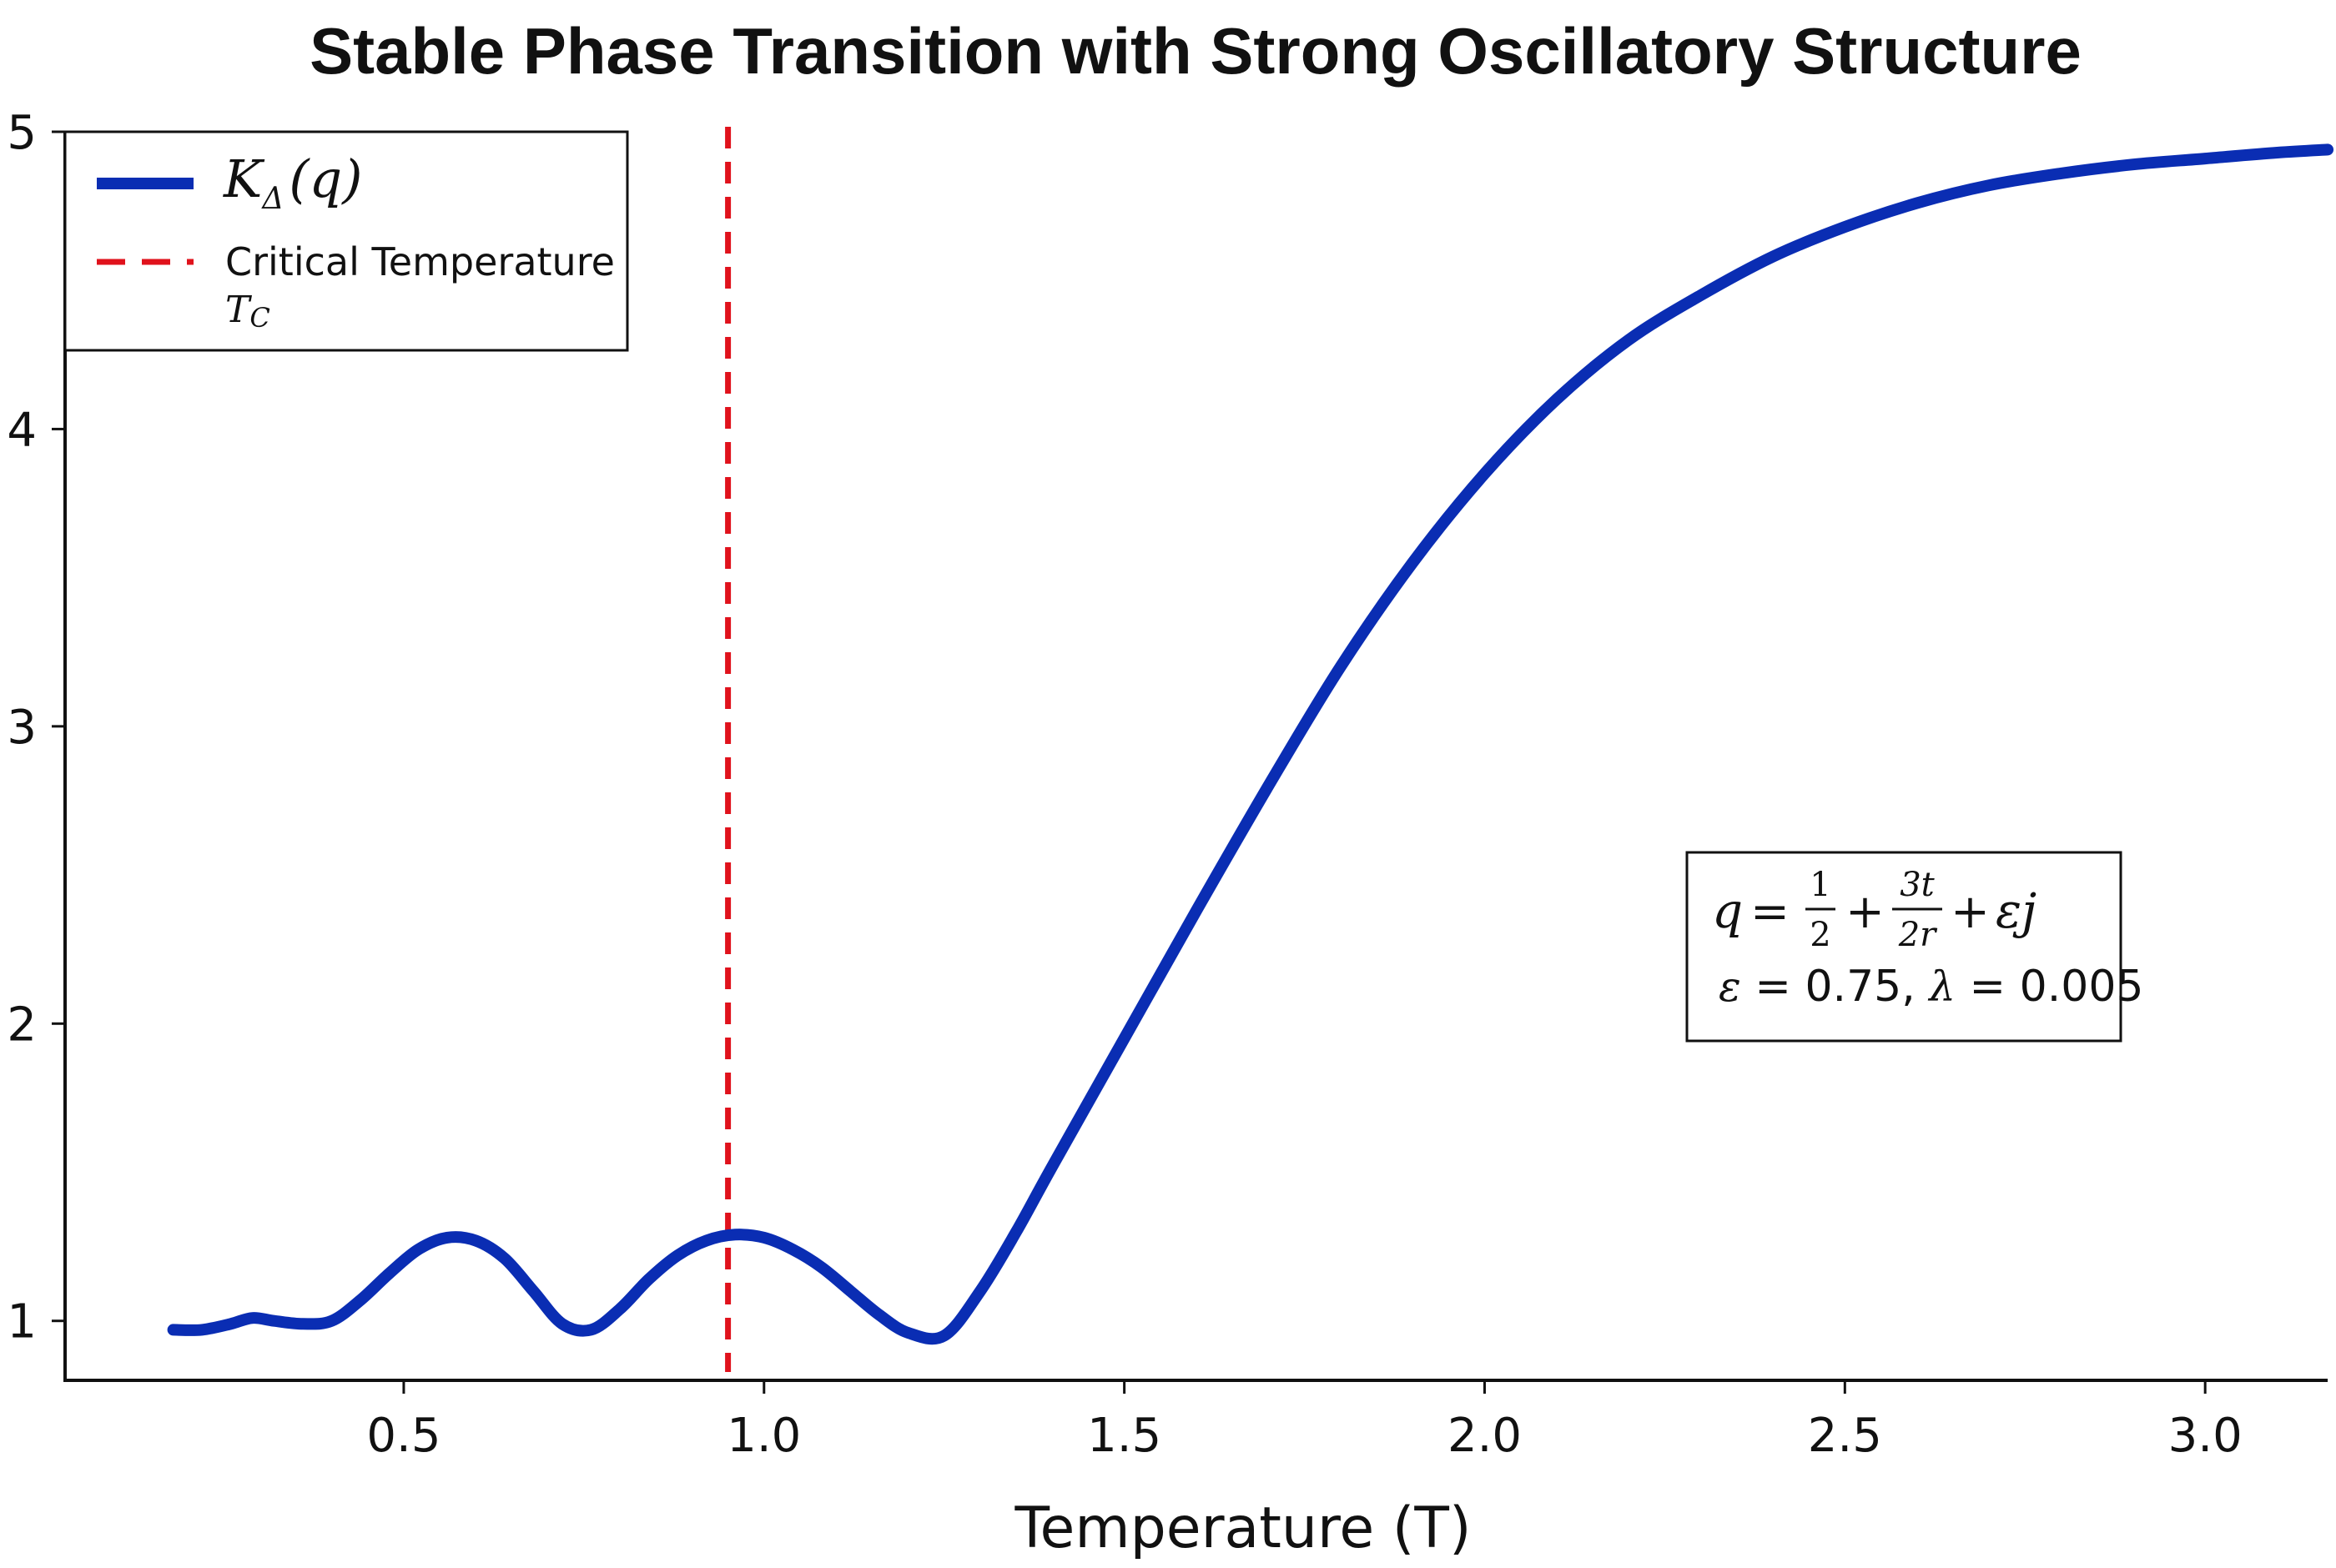 The image size is (2336, 1568). Describe the element at coordinates (1770, 912) in the screenshot. I see `formula-equals: =` at that location.